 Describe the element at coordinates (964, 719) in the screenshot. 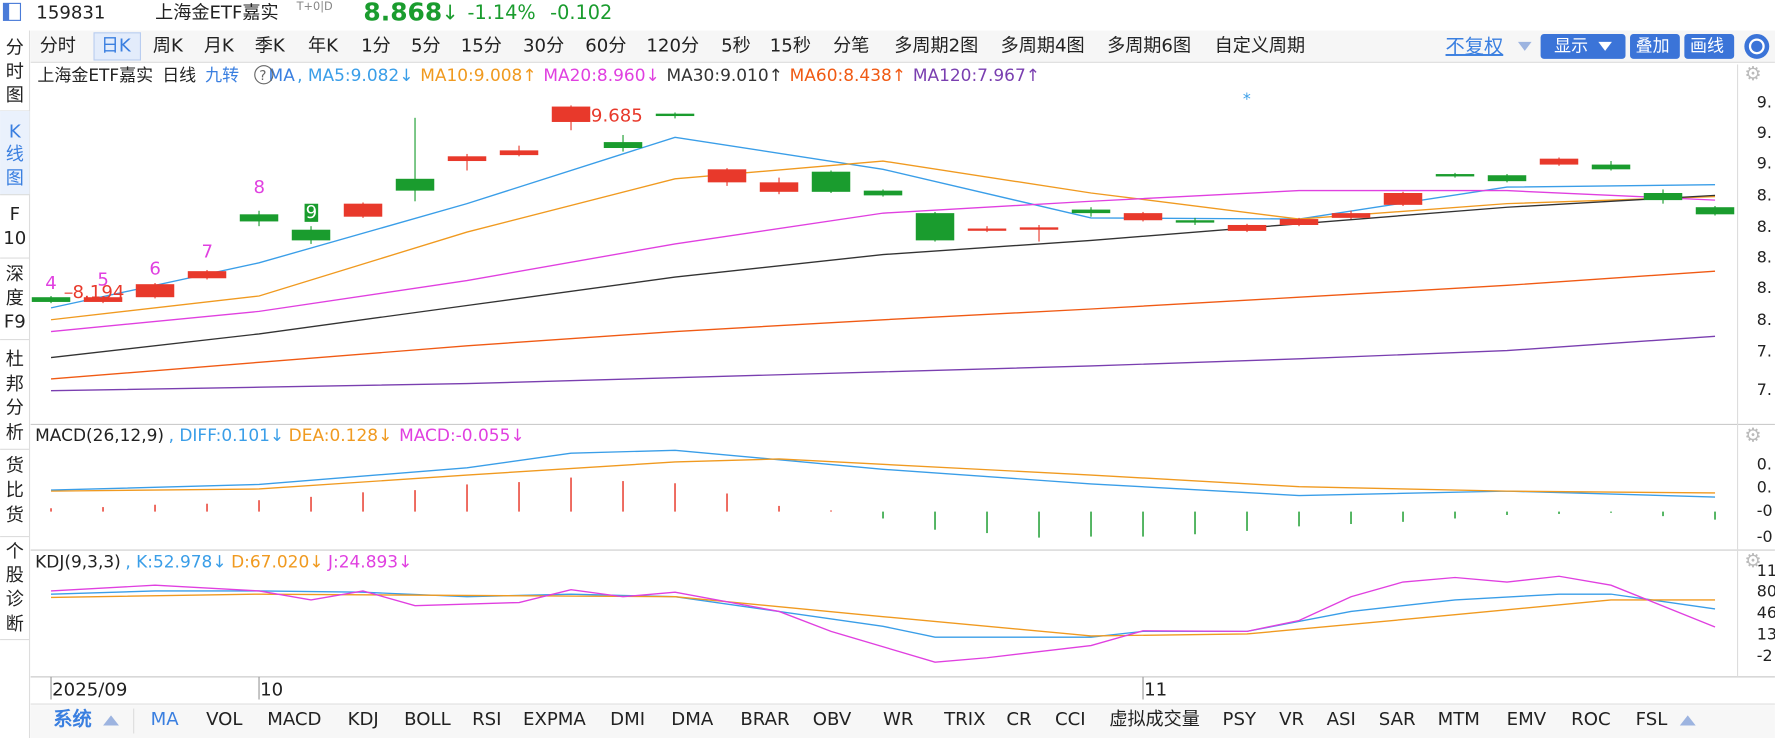

I see `indicator-tab: TRIX` at that location.